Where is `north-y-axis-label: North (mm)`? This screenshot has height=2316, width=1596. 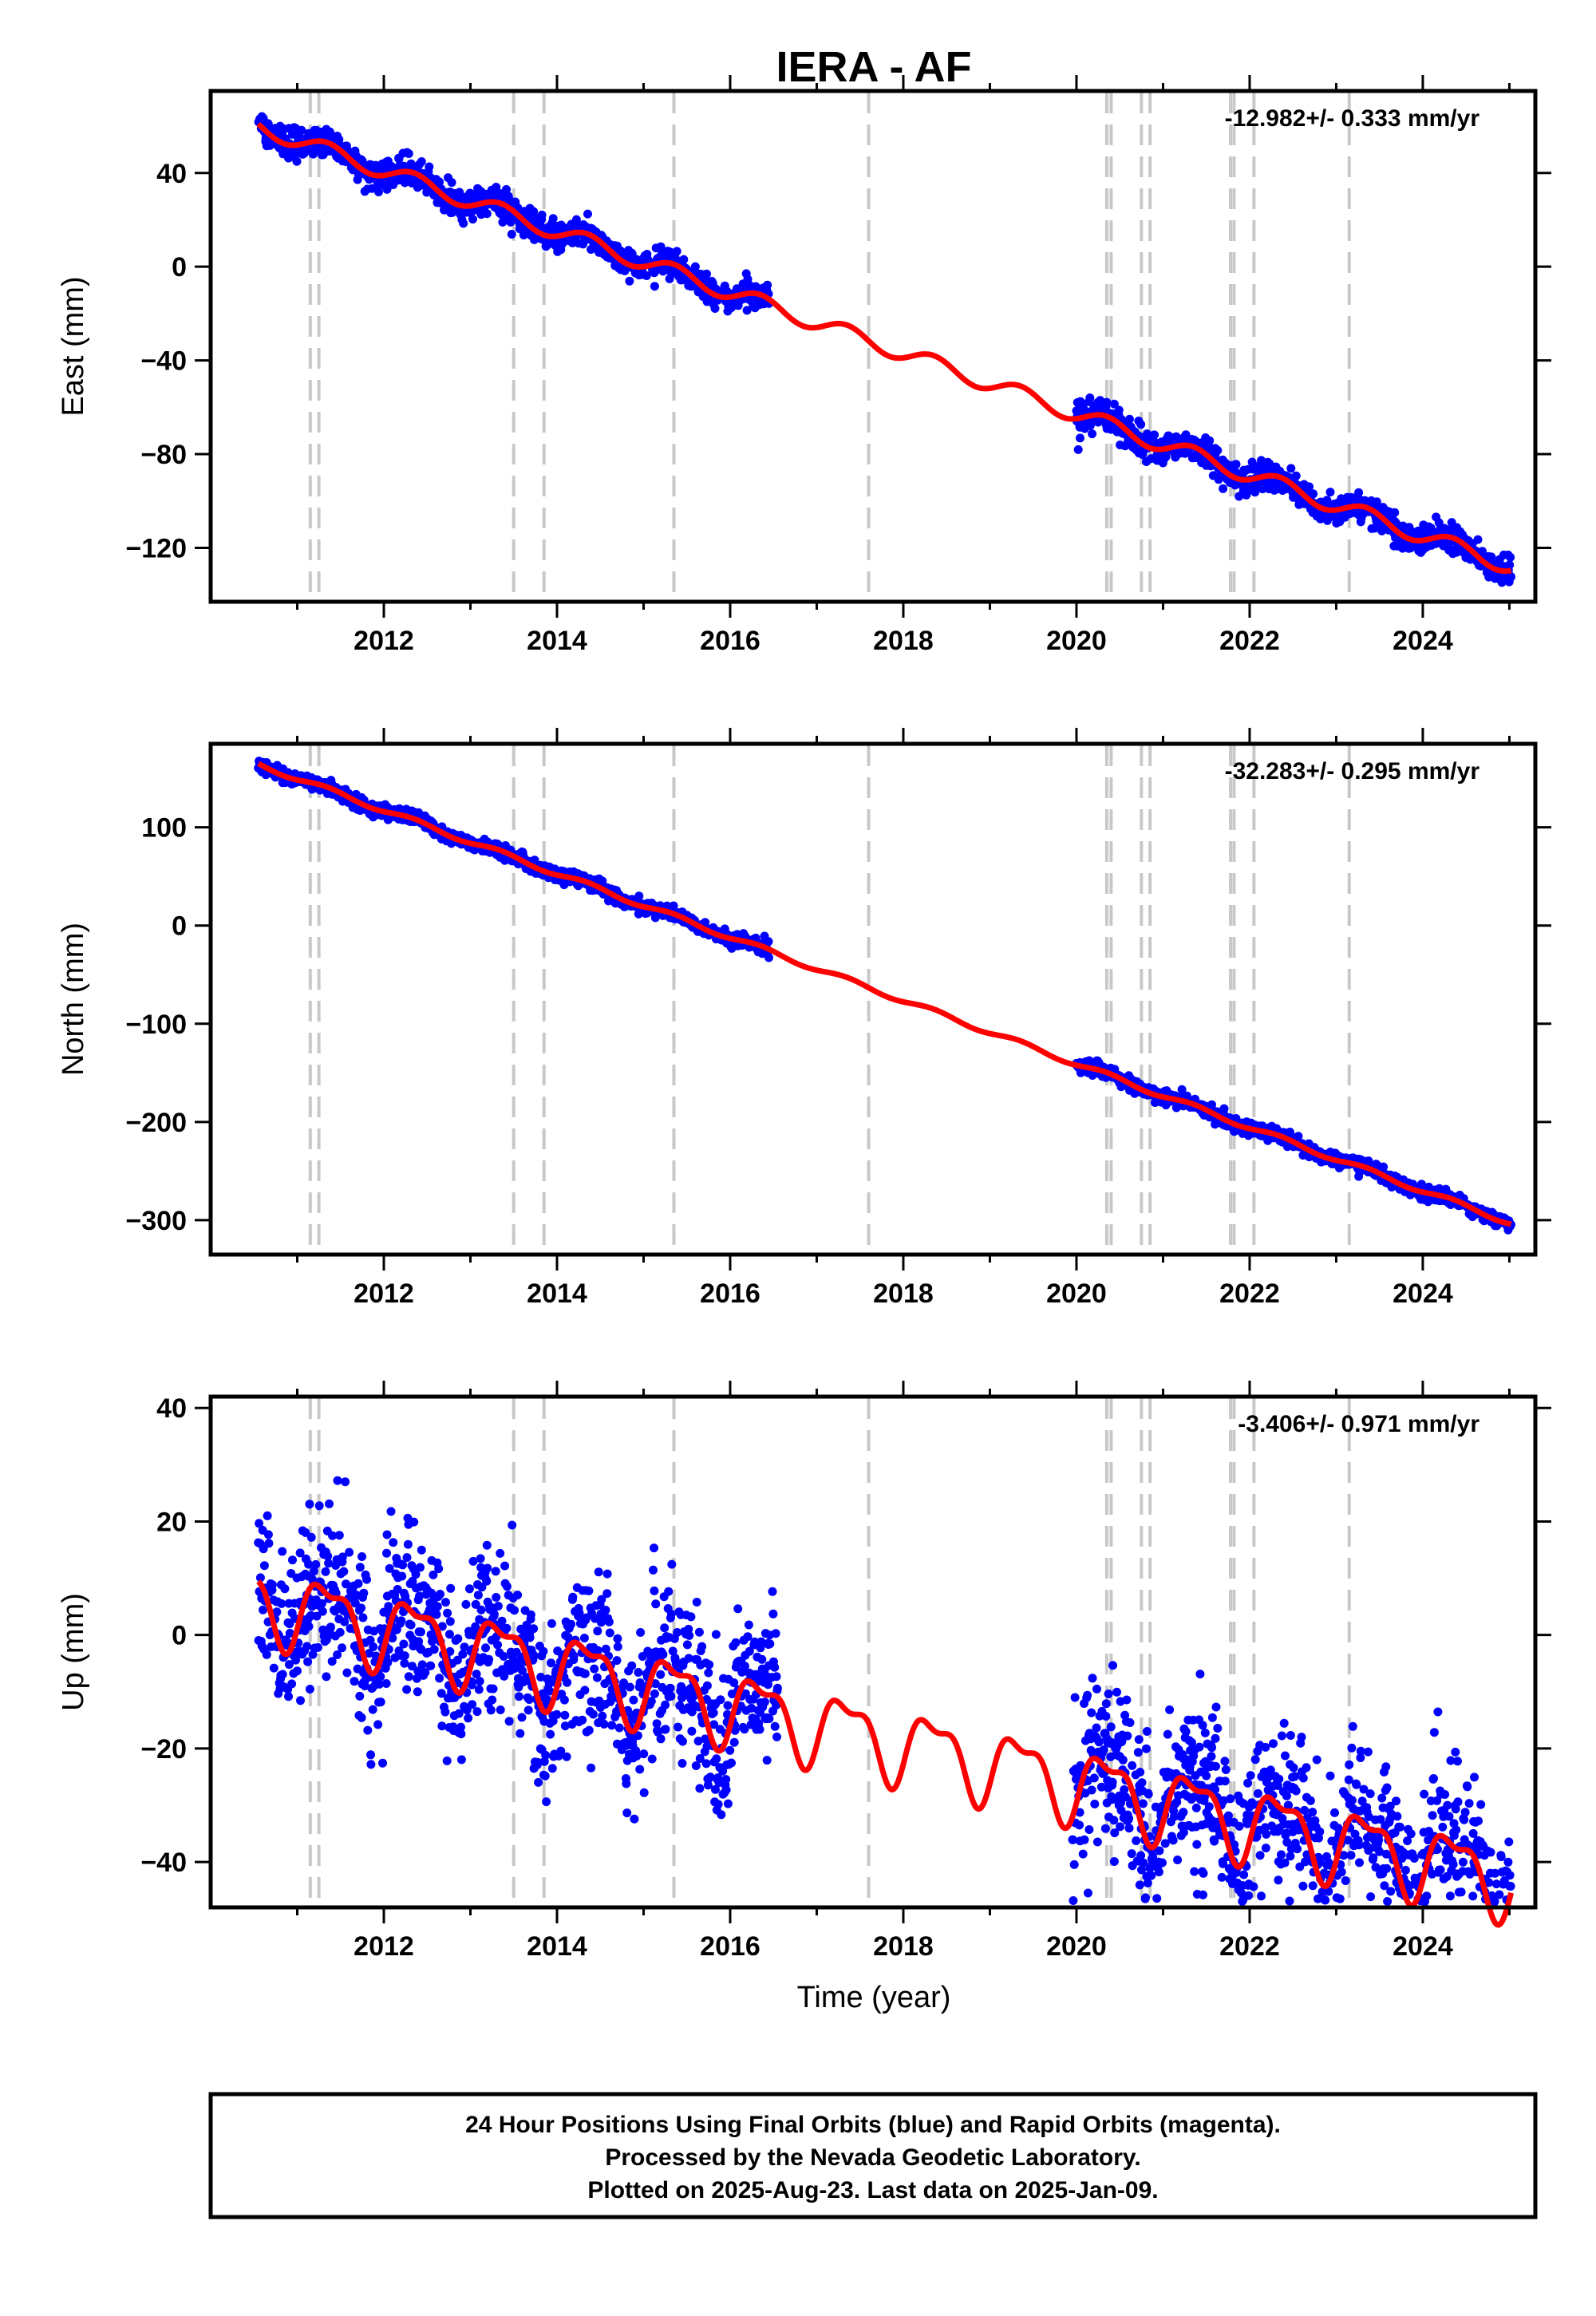
north-y-axis-label: North (mm) is located at coordinates (73, 999).